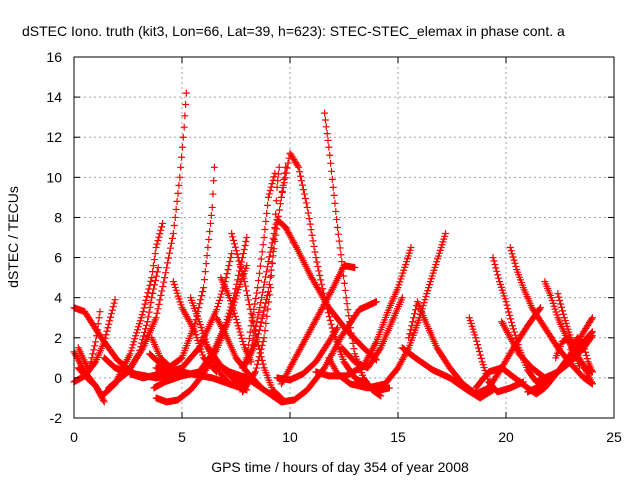  What do you see at coordinates (54, 177) in the screenshot?
I see `y-tick-label: 10` at bounding box center [54, 177].